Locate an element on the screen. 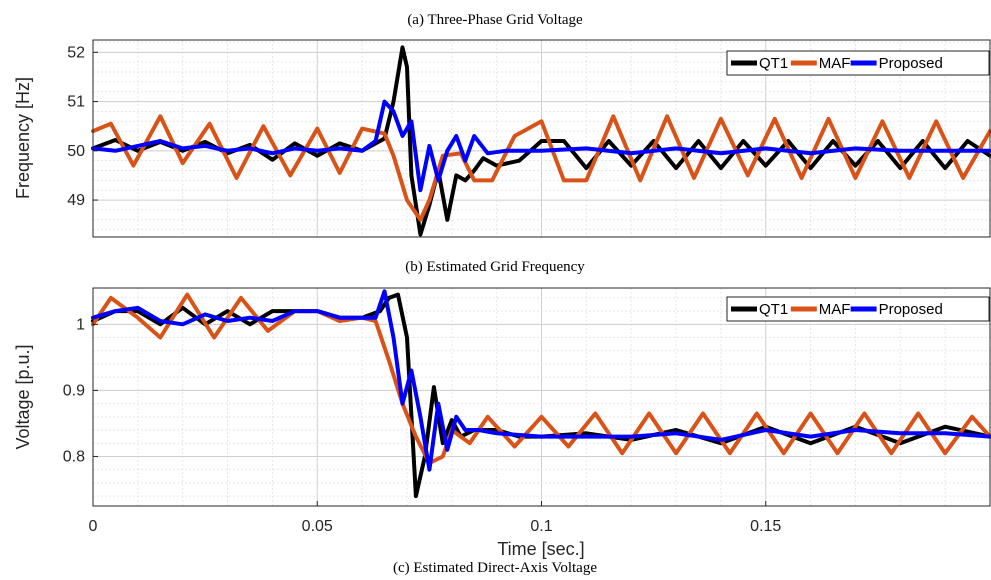 This screenshot has width=991, height=580. frequency-ytick-label: 50 is located at coordinates (76, 151).